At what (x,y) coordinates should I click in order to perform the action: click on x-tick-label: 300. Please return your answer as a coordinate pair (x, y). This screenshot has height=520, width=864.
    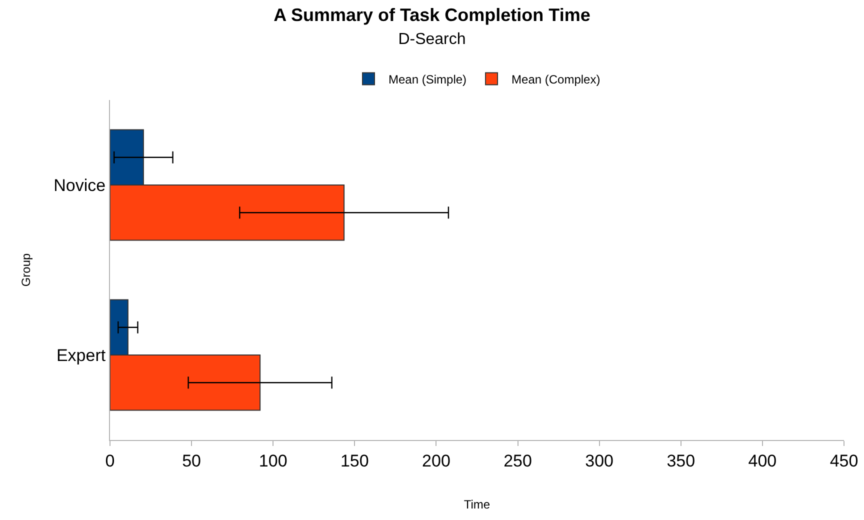
    Looking at the image, I should click on (599, 460).